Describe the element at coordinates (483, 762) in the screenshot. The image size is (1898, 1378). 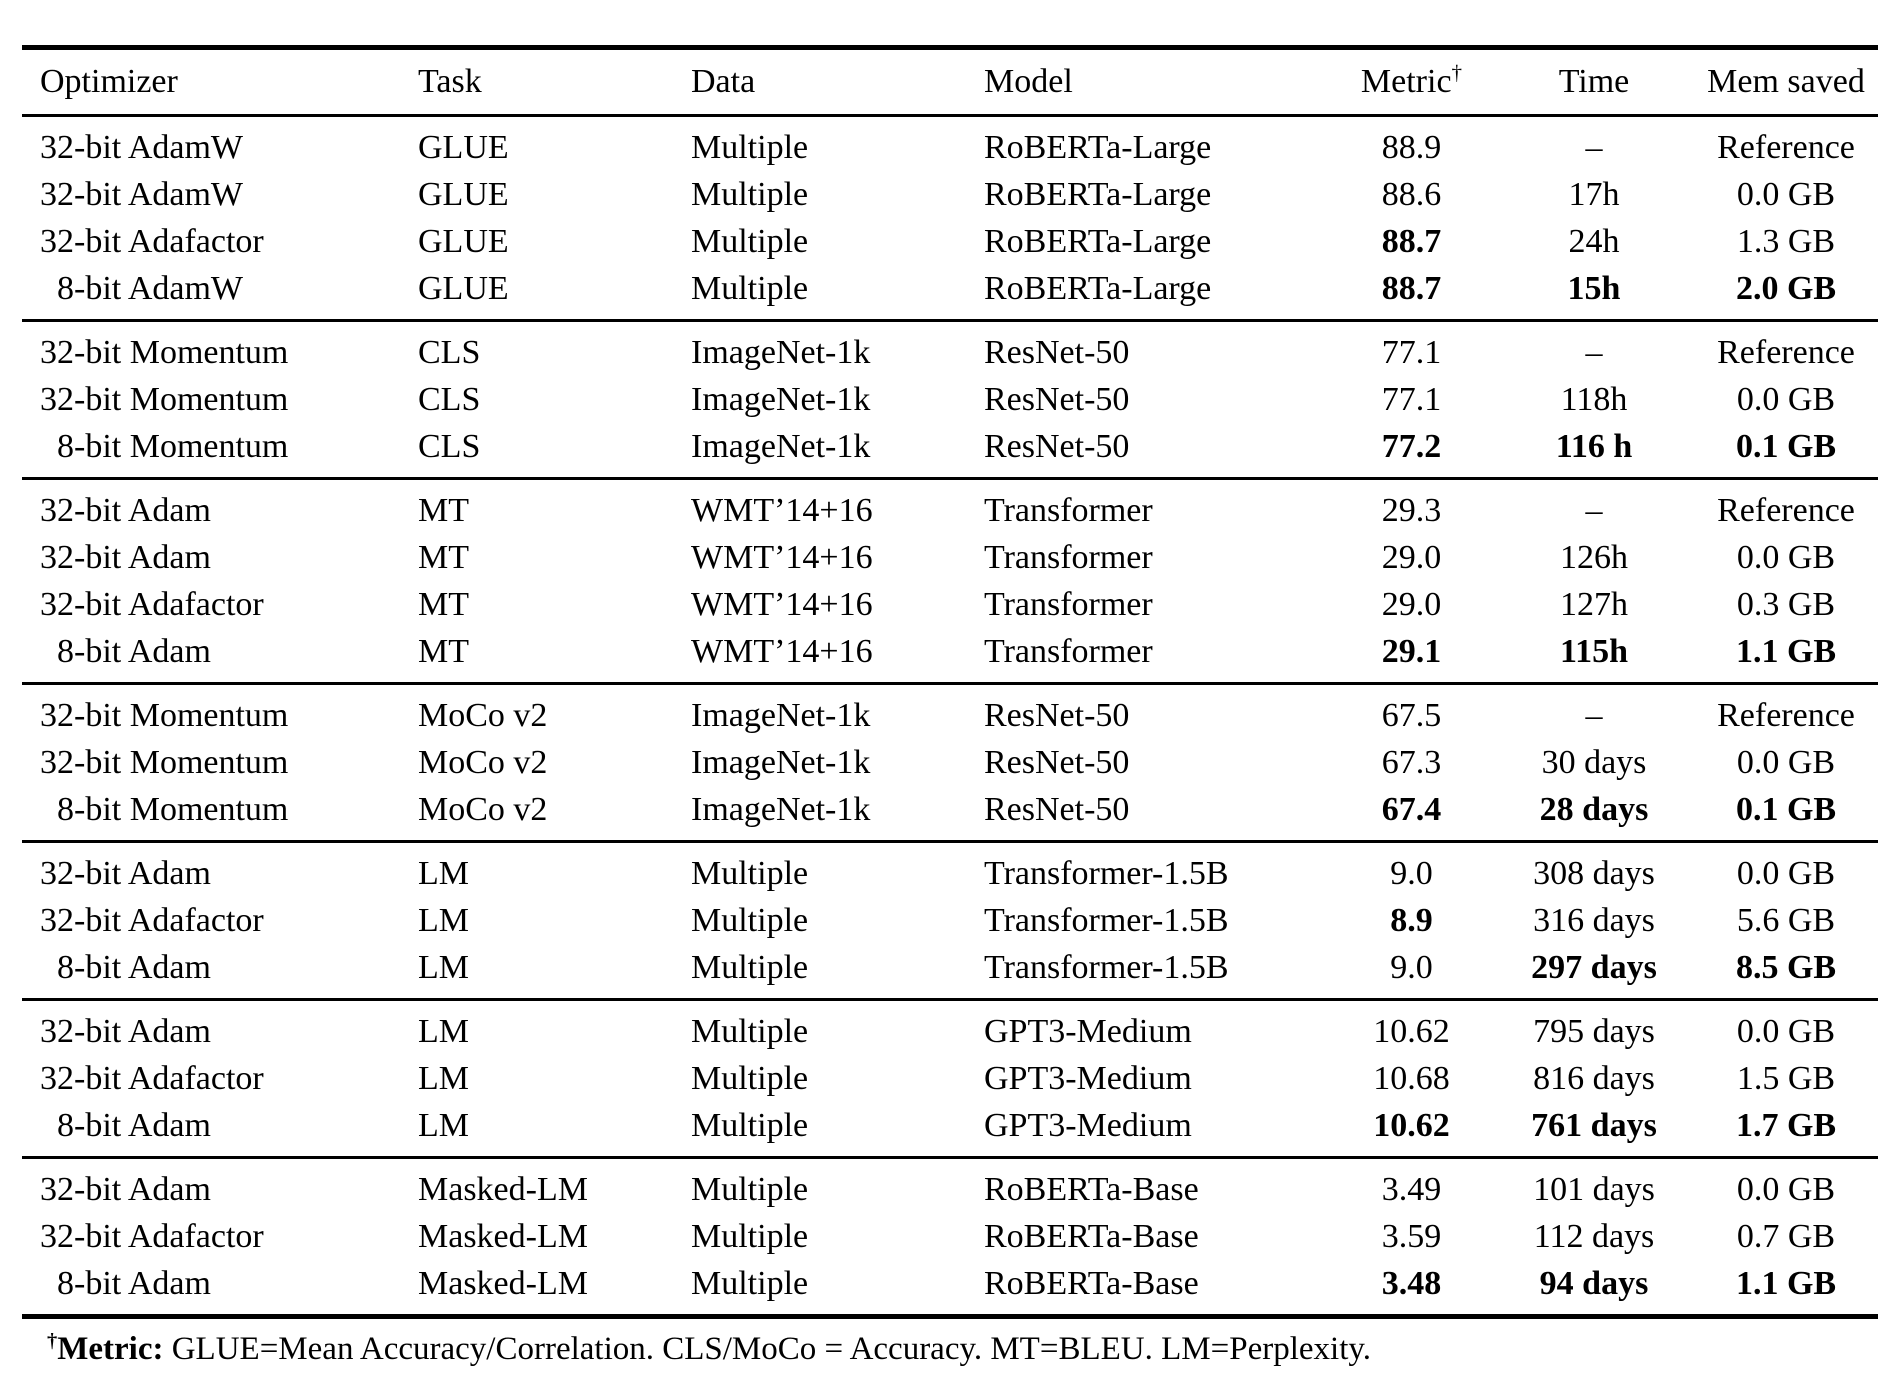
I see `cell-task: MoCo v2` at that location.